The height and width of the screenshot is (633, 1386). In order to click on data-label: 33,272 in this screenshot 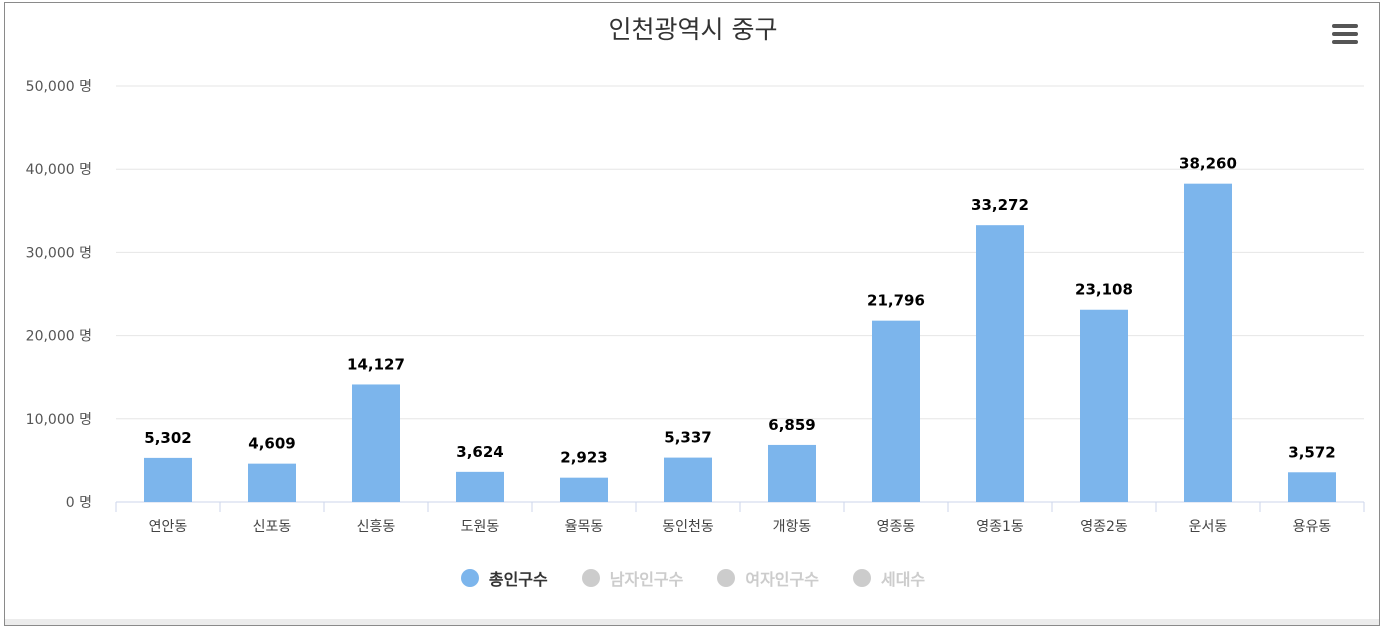, I will do `click(1000, 205)`.